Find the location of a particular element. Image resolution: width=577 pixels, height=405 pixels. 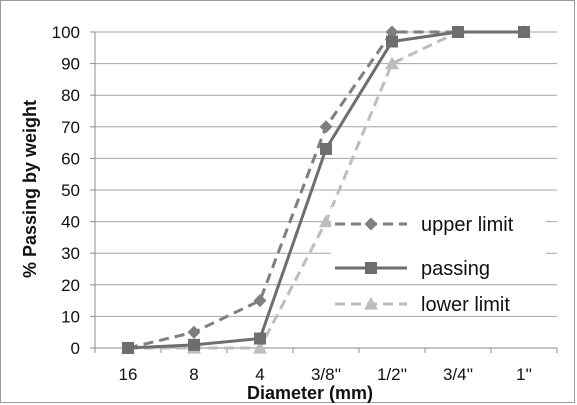

y-axis-title: % Passing by weight is located at coordinates (30, 189).